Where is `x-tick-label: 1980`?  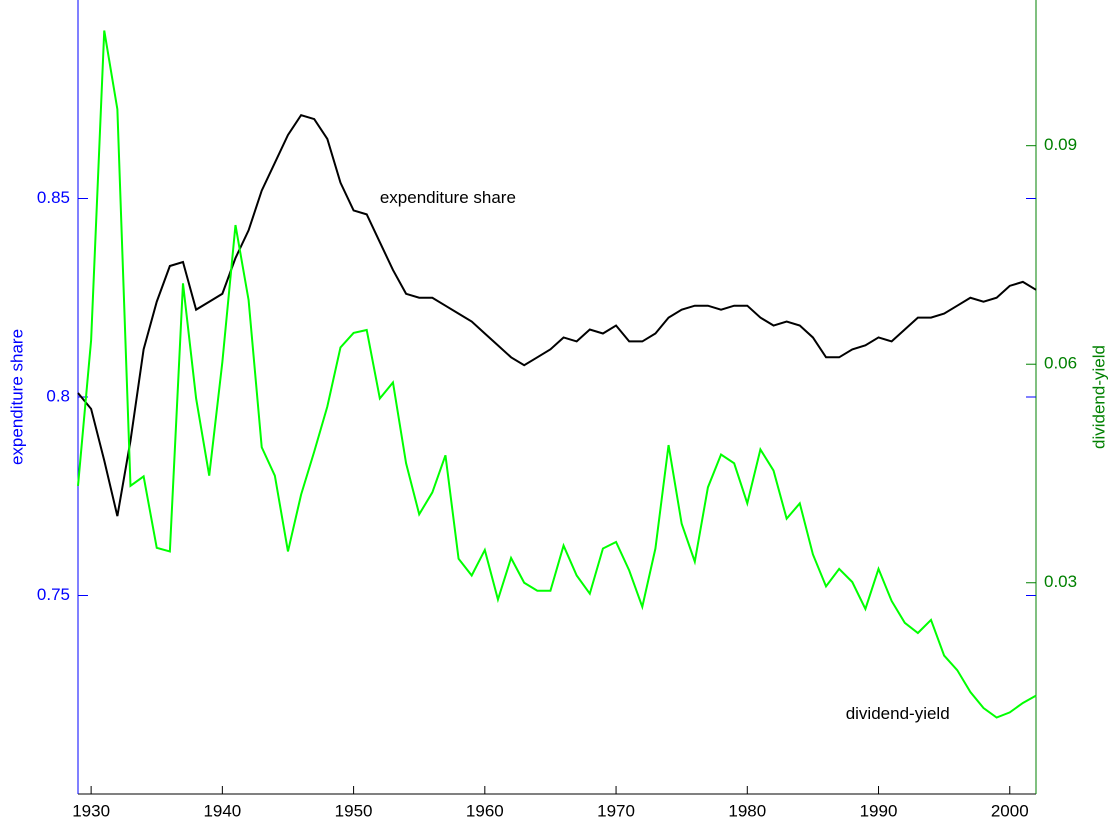 x-tick-label: 1980 is located at coordinates (747, 810).